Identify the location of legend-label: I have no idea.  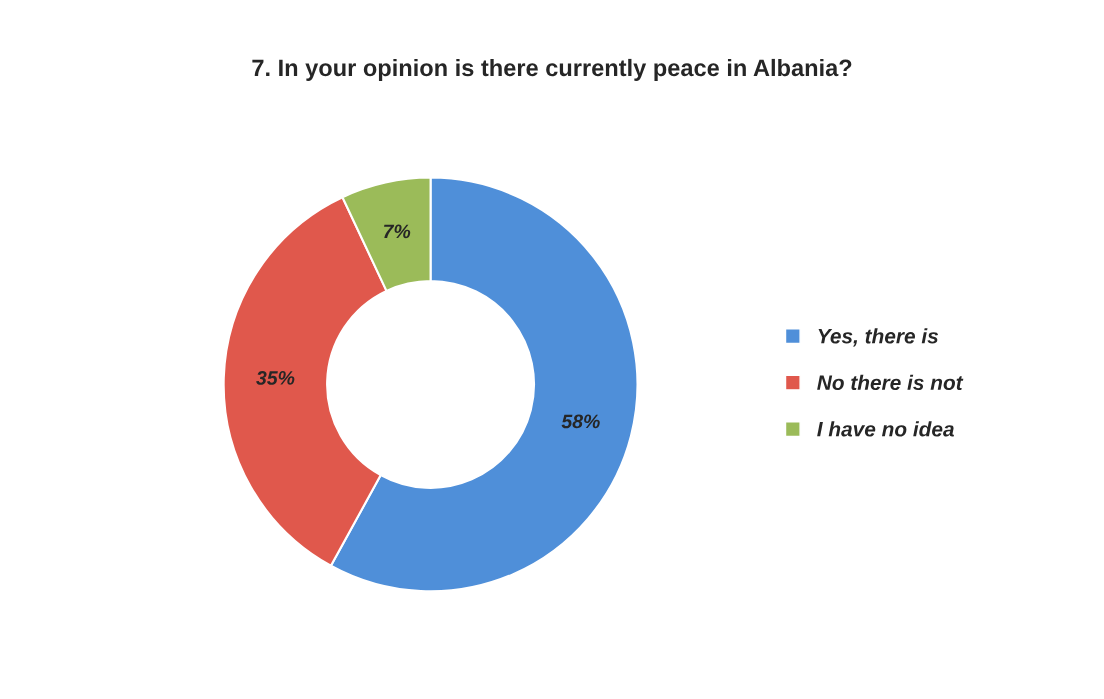
(885, 429).